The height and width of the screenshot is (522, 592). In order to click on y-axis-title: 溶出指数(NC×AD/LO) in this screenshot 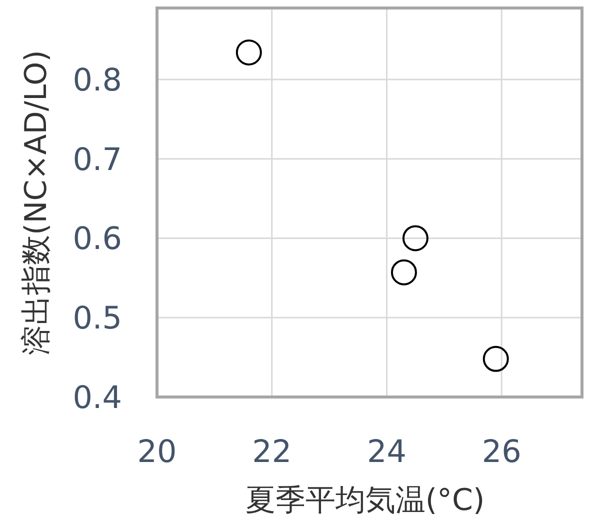, I will do `click(36, 202)`.